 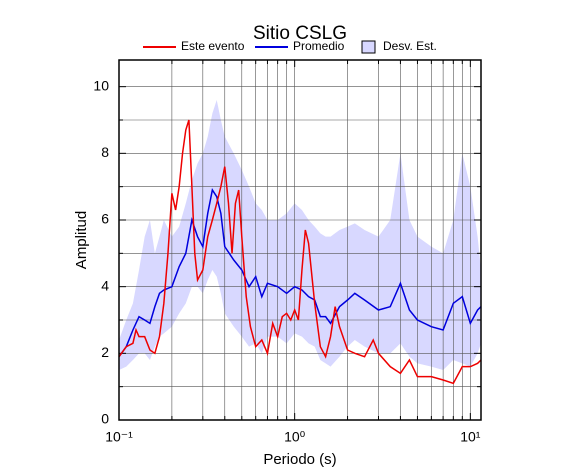 I want to click on y-axis-label: Amplitud, so click(x=81, y=240).